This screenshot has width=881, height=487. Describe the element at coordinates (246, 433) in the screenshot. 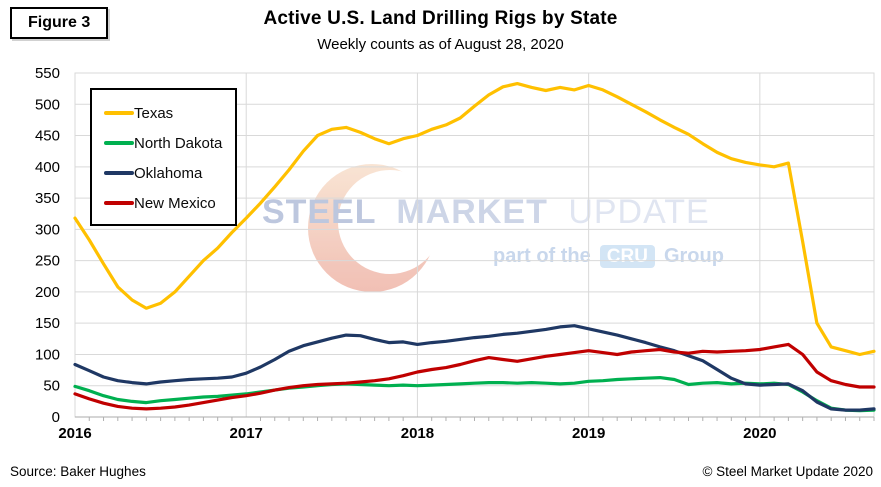

I see `x-axis-tick-label: 2017` at that location.